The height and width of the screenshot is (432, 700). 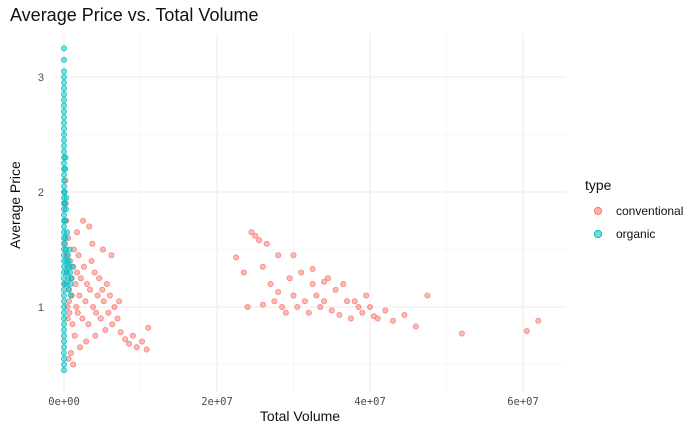 What do you see at coordinates (598, 234) in the screenshot?
I see `legend-key-organic` at bounding box center [598, 234].